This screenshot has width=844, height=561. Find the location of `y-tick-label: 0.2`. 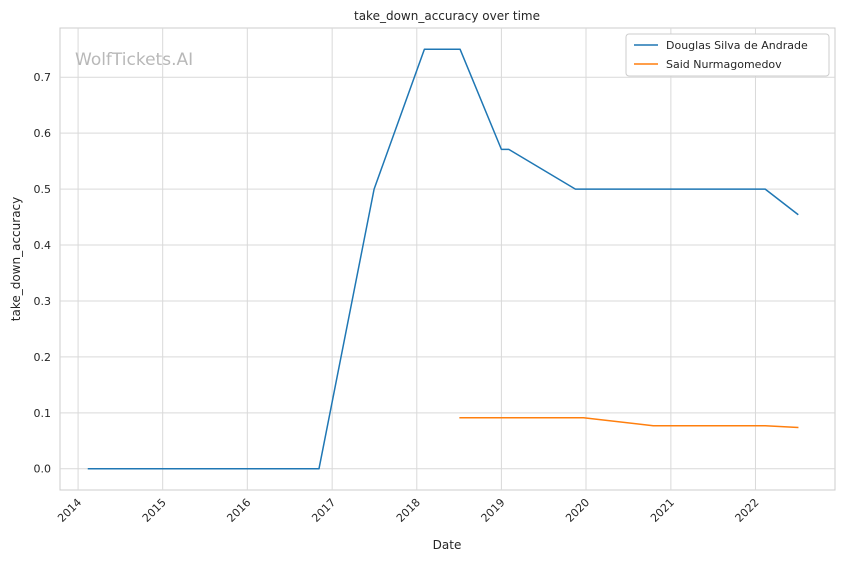

y-tick-label: 0.2 is located at coordinates (43, 357).